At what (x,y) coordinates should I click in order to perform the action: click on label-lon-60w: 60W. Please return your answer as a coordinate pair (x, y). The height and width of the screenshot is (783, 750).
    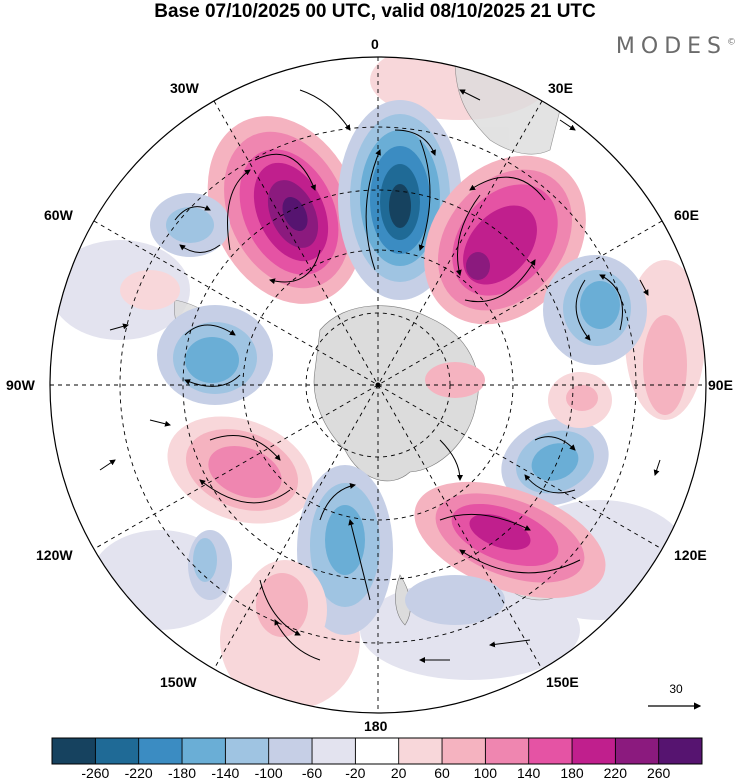
    Looking at the image, I should click on (58, 215).